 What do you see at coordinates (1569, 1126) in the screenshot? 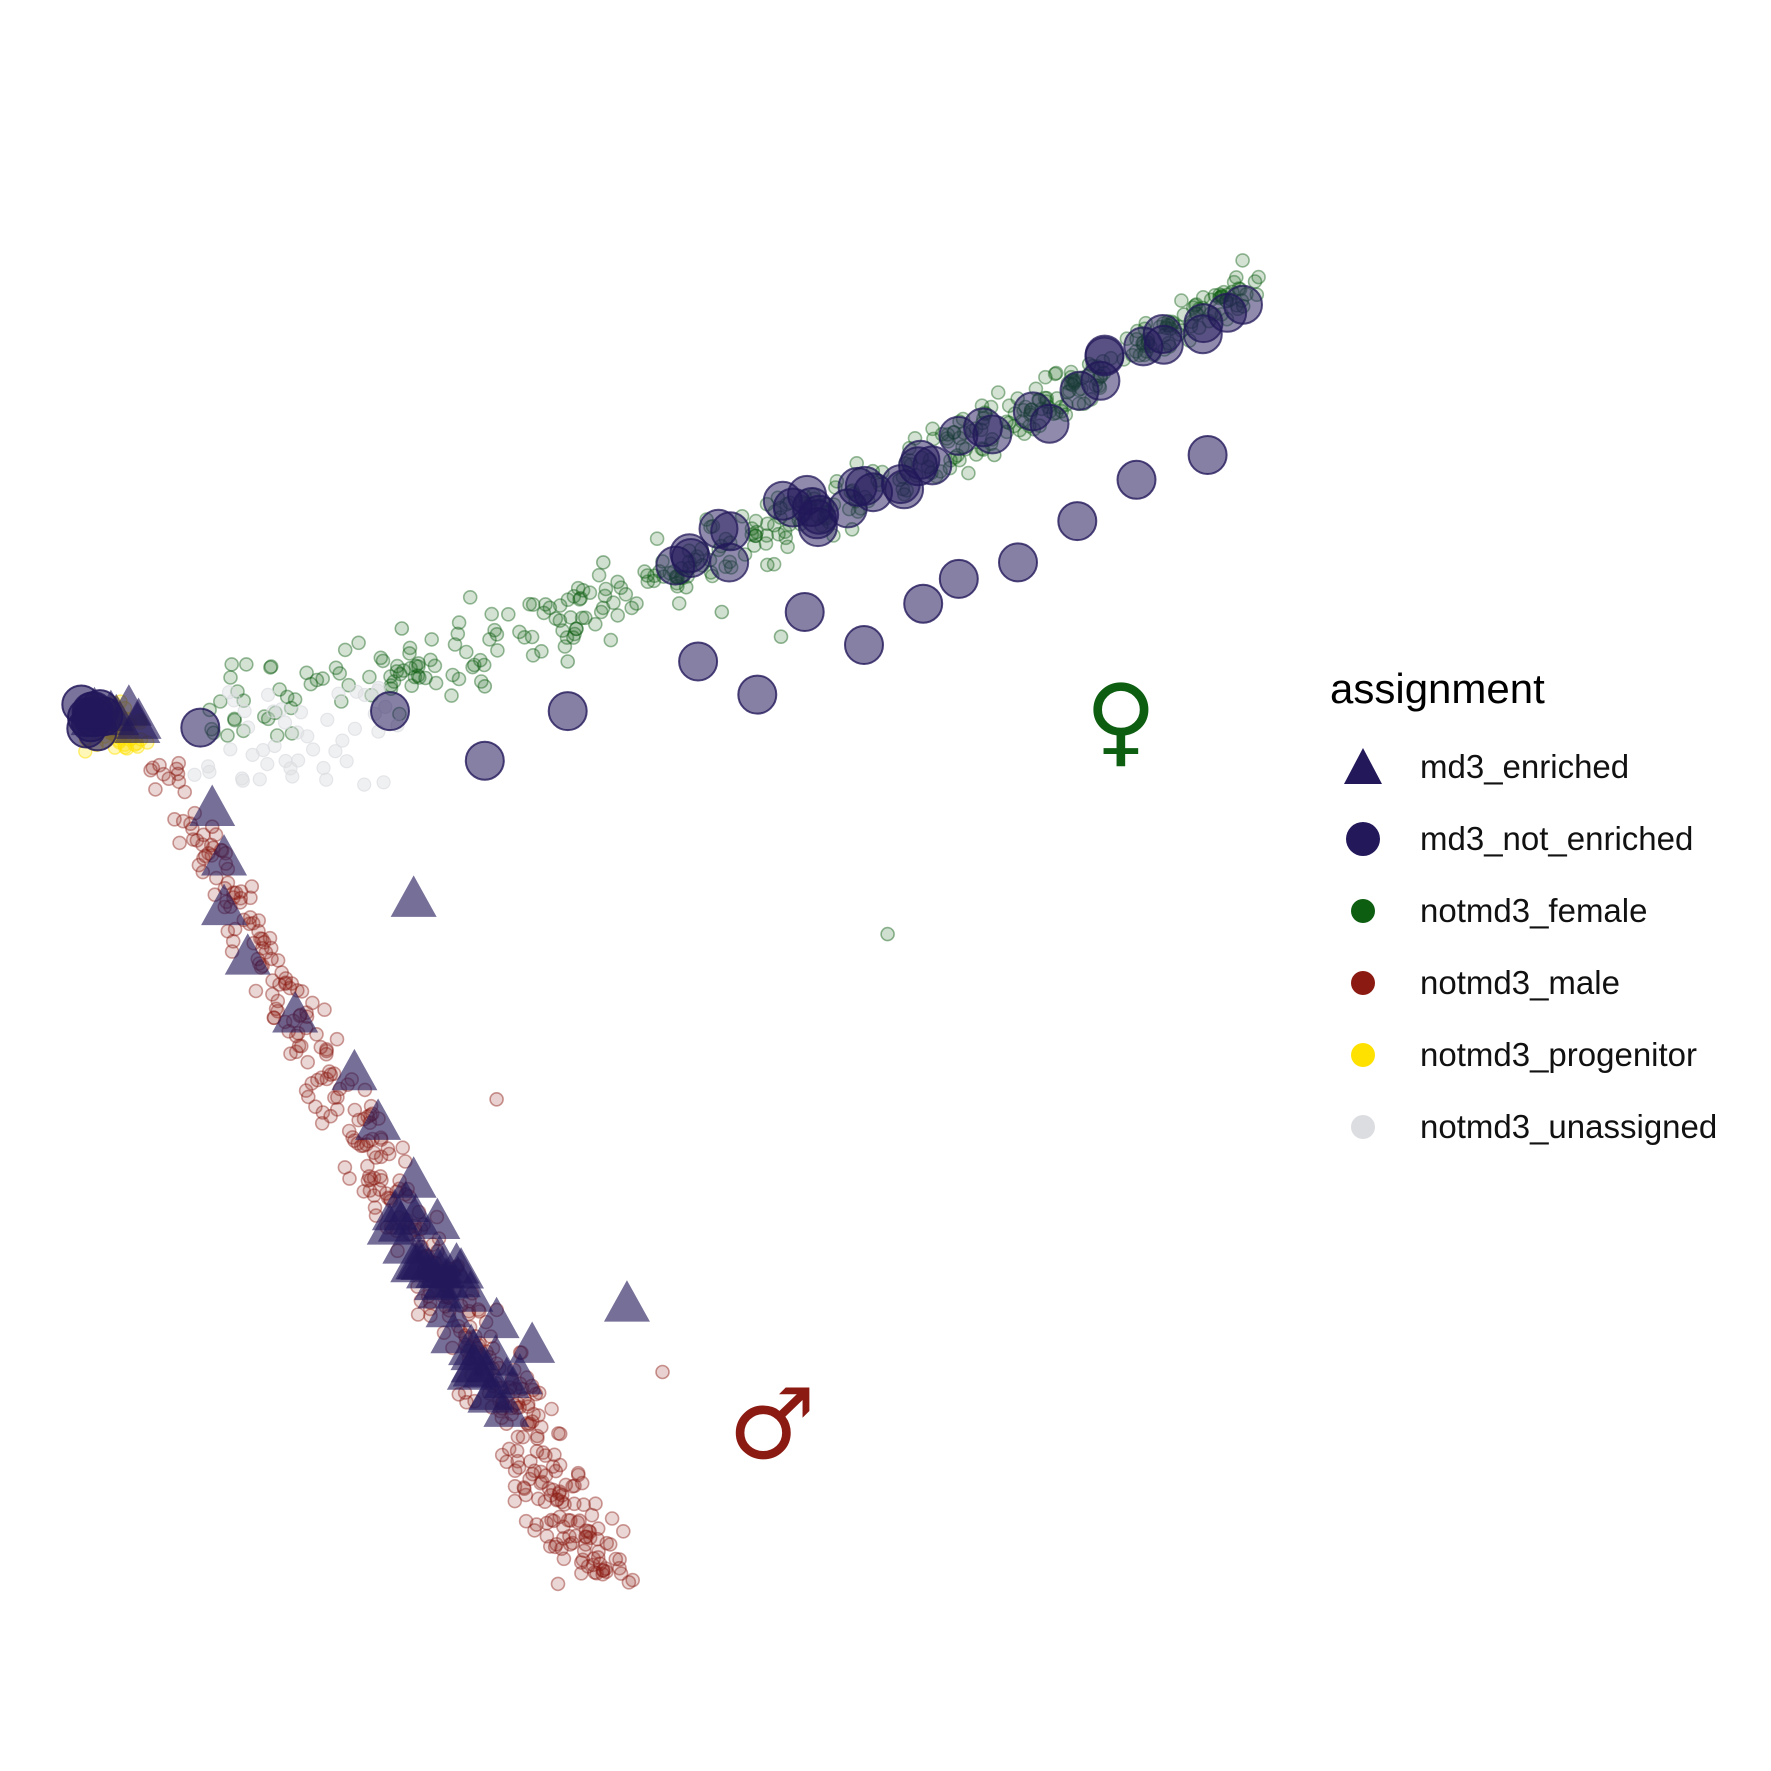
I see `legend-label: notmd3_unassigned` at bounding box center [1569, 1126].